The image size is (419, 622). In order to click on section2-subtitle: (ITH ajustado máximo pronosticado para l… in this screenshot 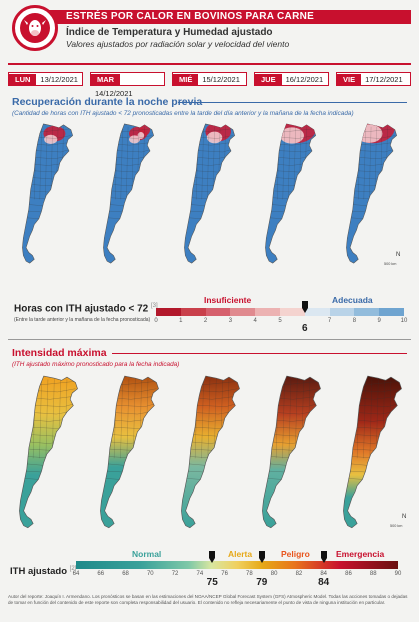, I will do `click(96, 364)`.